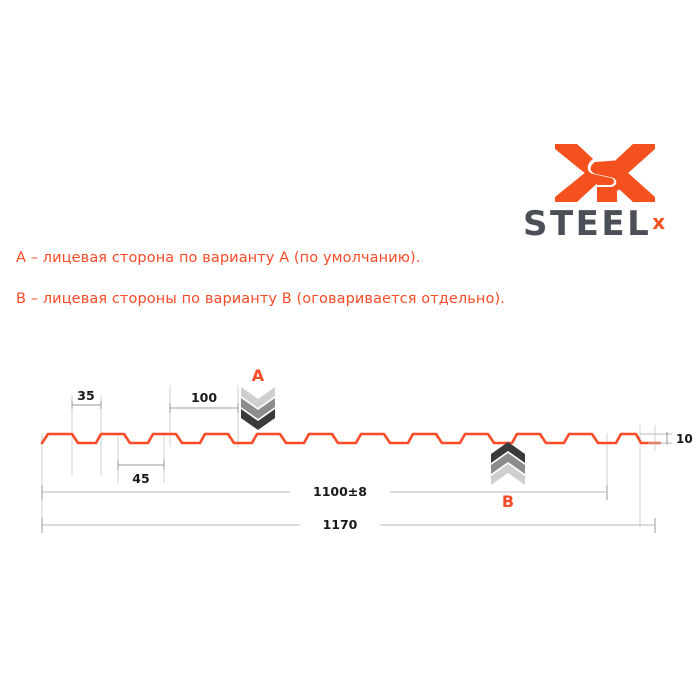 The width and height of the screenshot is (700, 700). Describe the element at coordinates (140, 478) in the screenshot. I see `dimension-label-45: 45` at that location.